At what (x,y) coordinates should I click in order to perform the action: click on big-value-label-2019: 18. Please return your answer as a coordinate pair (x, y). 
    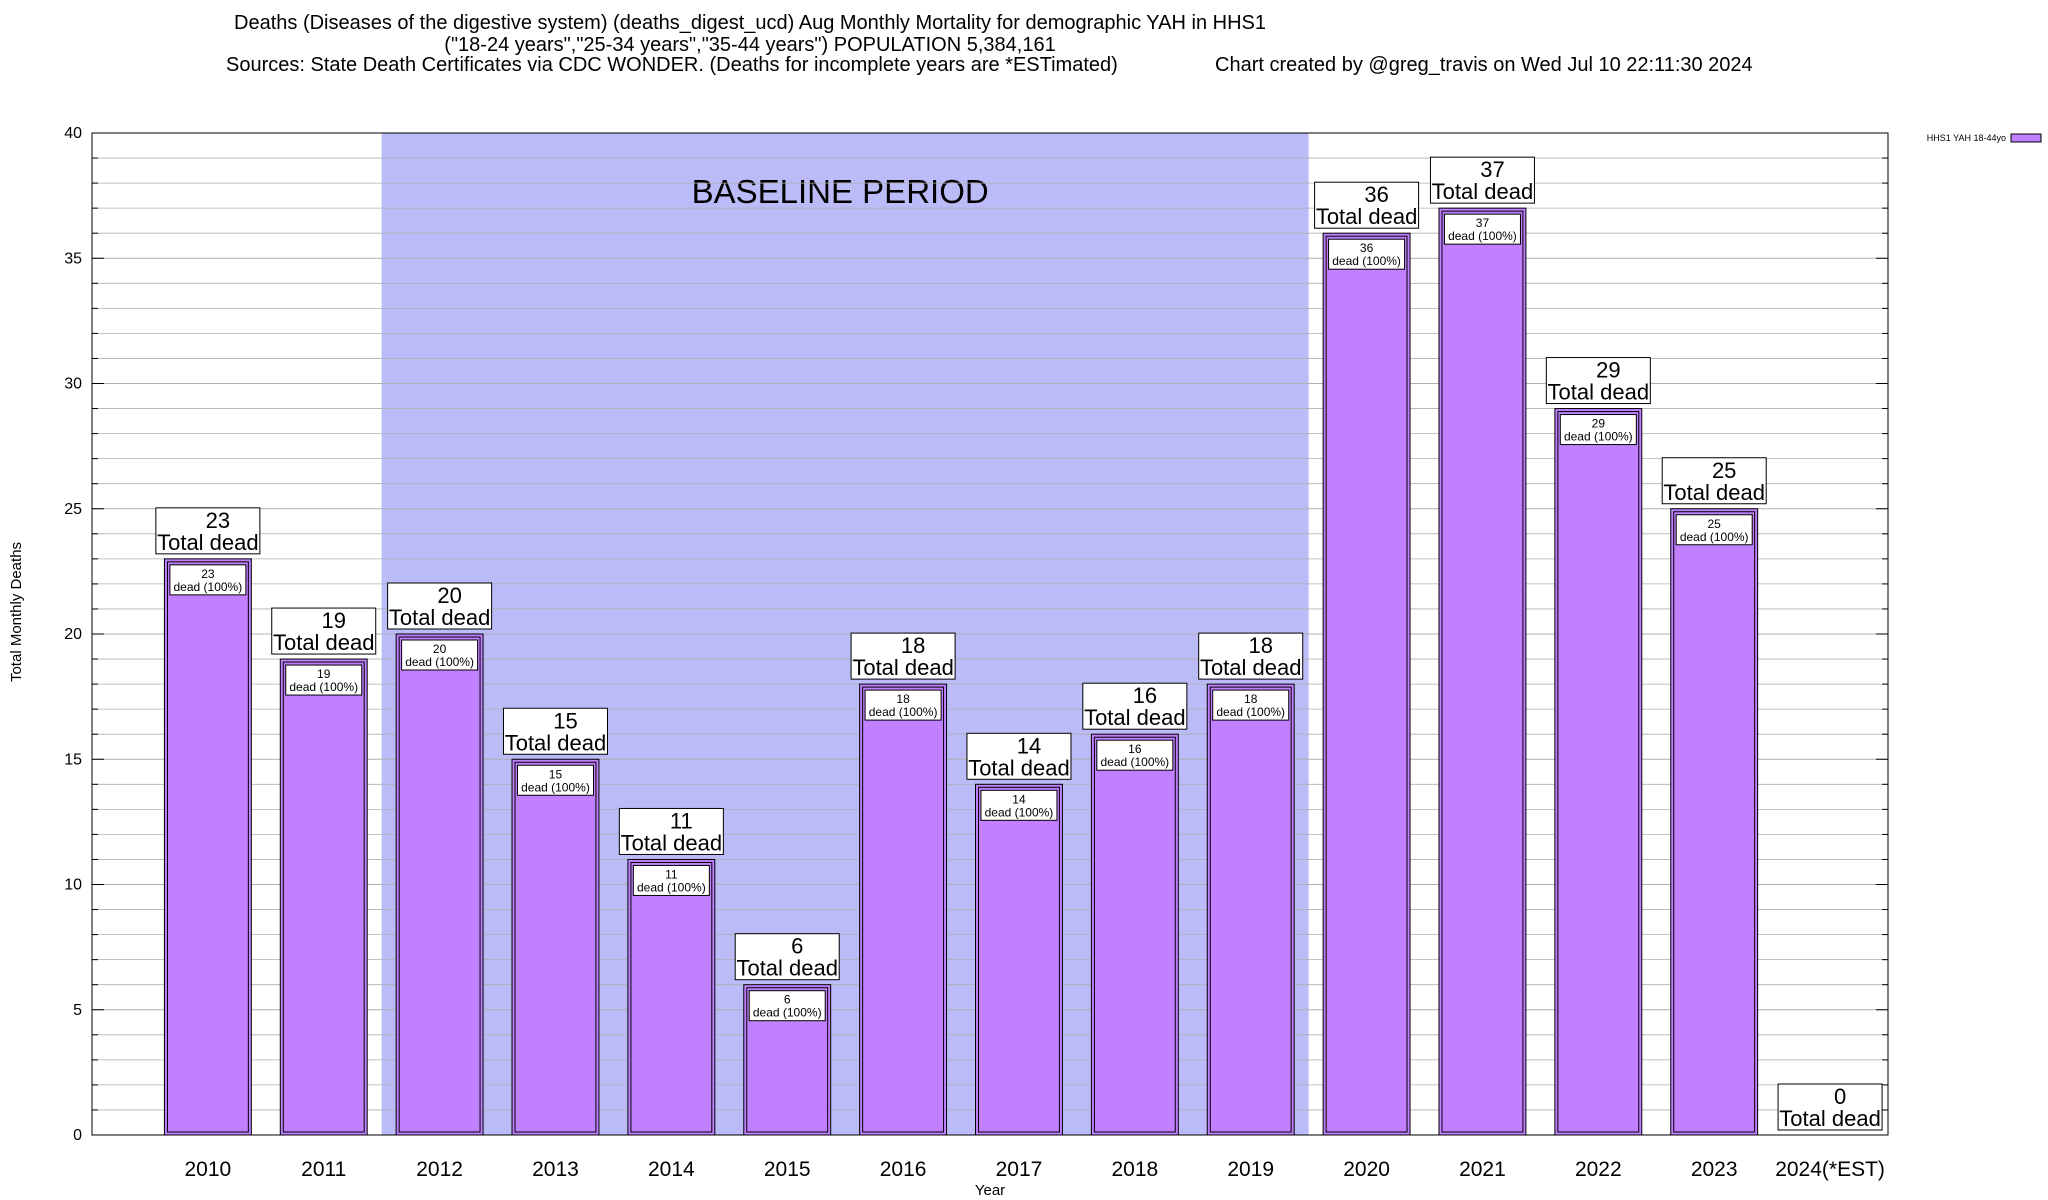
    Looking at the image, I should click on (1260, 645).